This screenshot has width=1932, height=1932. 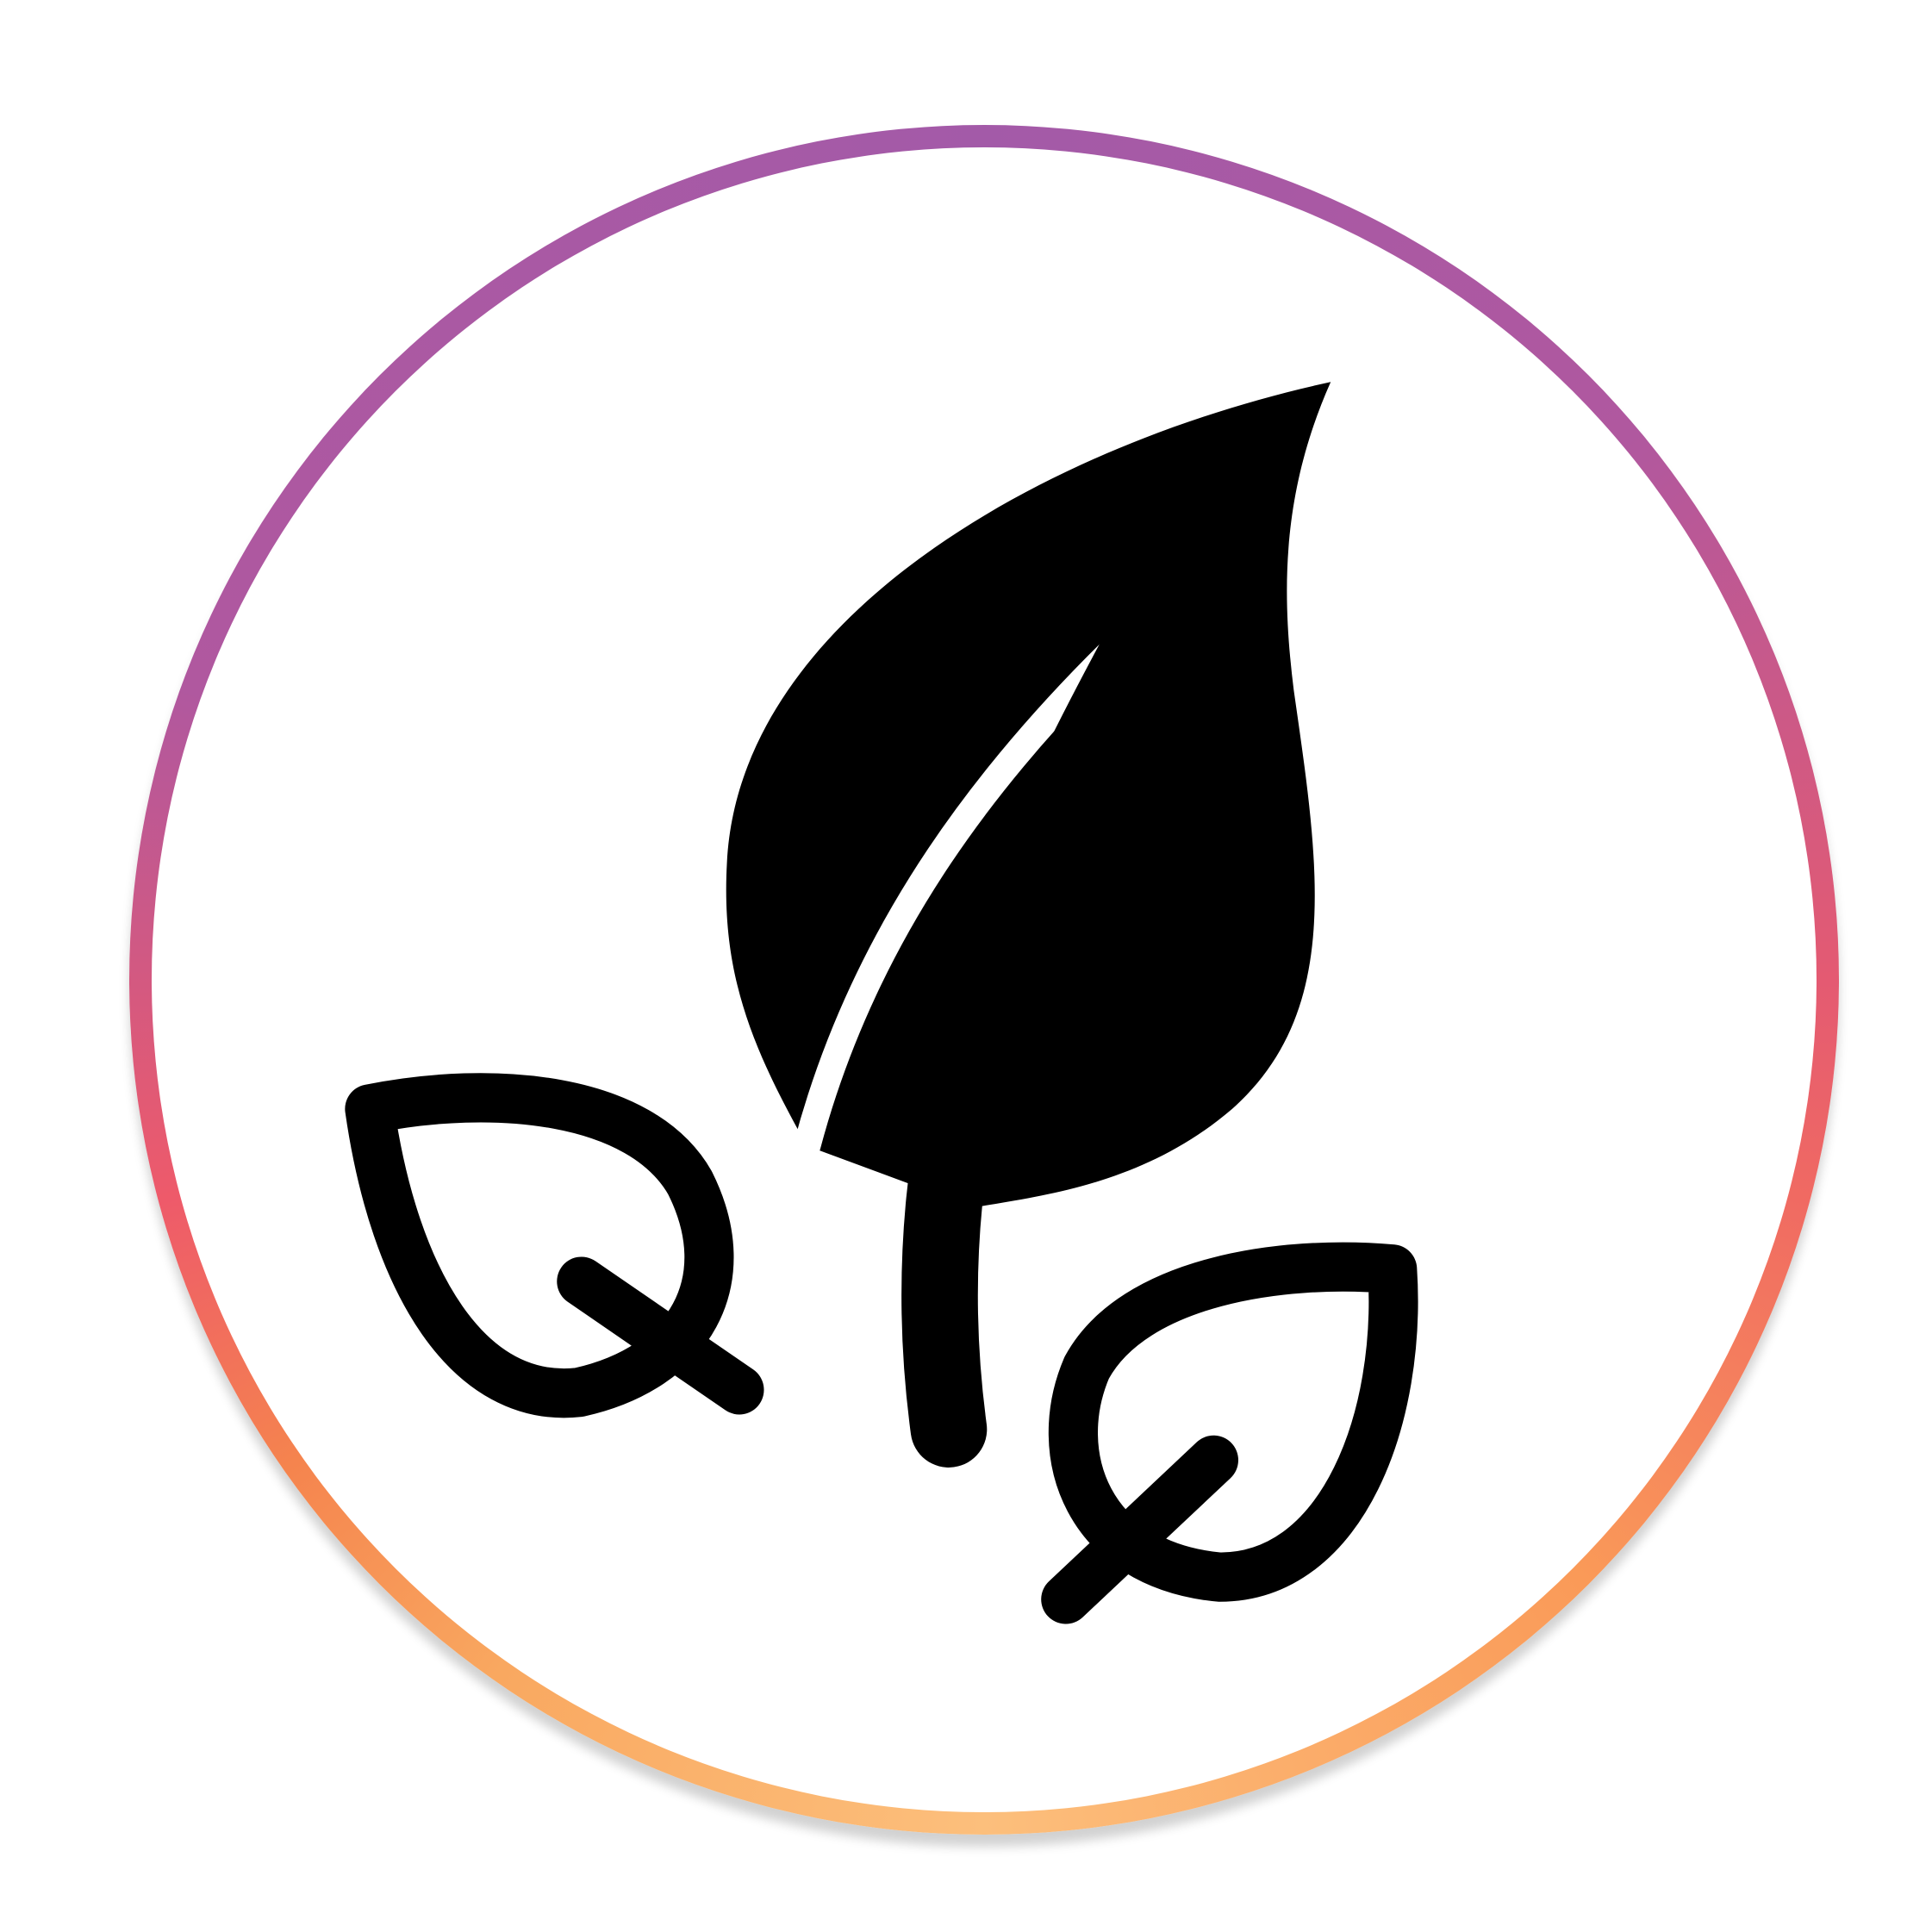 What do you see at coordinates (1229, 1433) in the screenshot?
I see `small-leaf-right-icon` at bounding box center [1229, 1433].